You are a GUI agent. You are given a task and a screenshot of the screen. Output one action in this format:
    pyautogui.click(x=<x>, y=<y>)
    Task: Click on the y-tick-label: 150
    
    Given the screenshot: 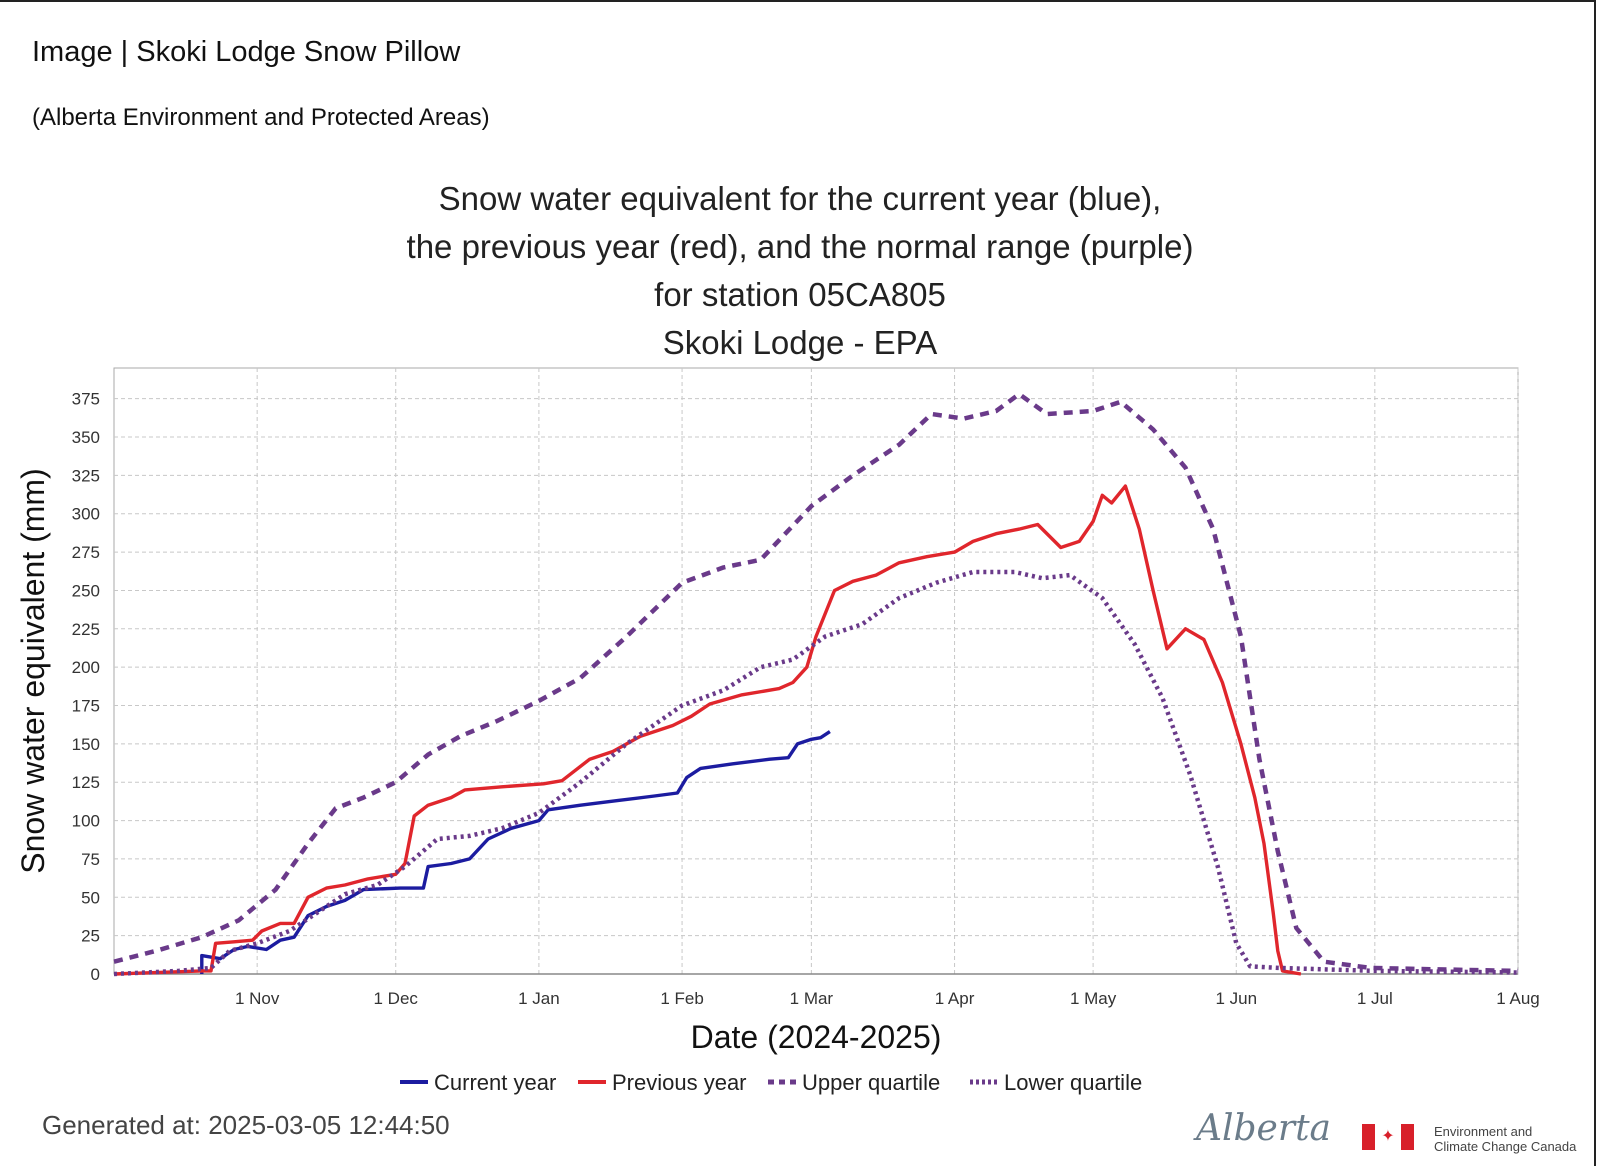 What is the action you would take?
    pyautogui.click(x=86, y=744)
    